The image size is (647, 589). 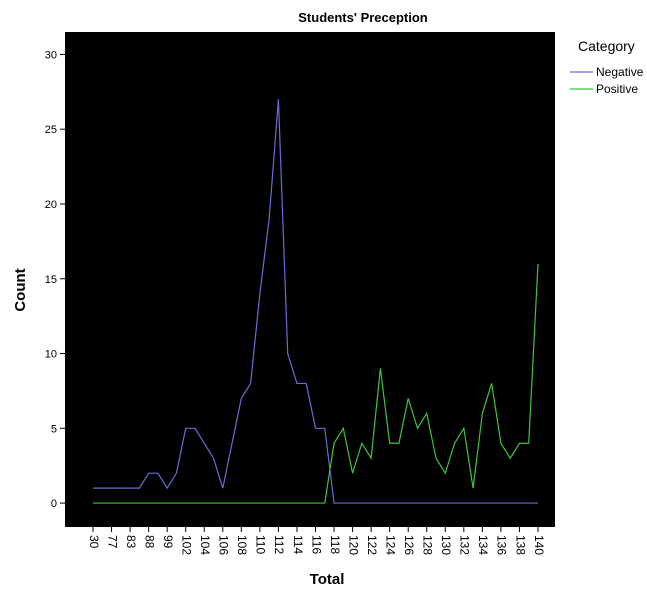 What do you see at coordinates (279, 544) in the screenshot?
I see `x-tick-label: 112` at bounding box center [279, 544].